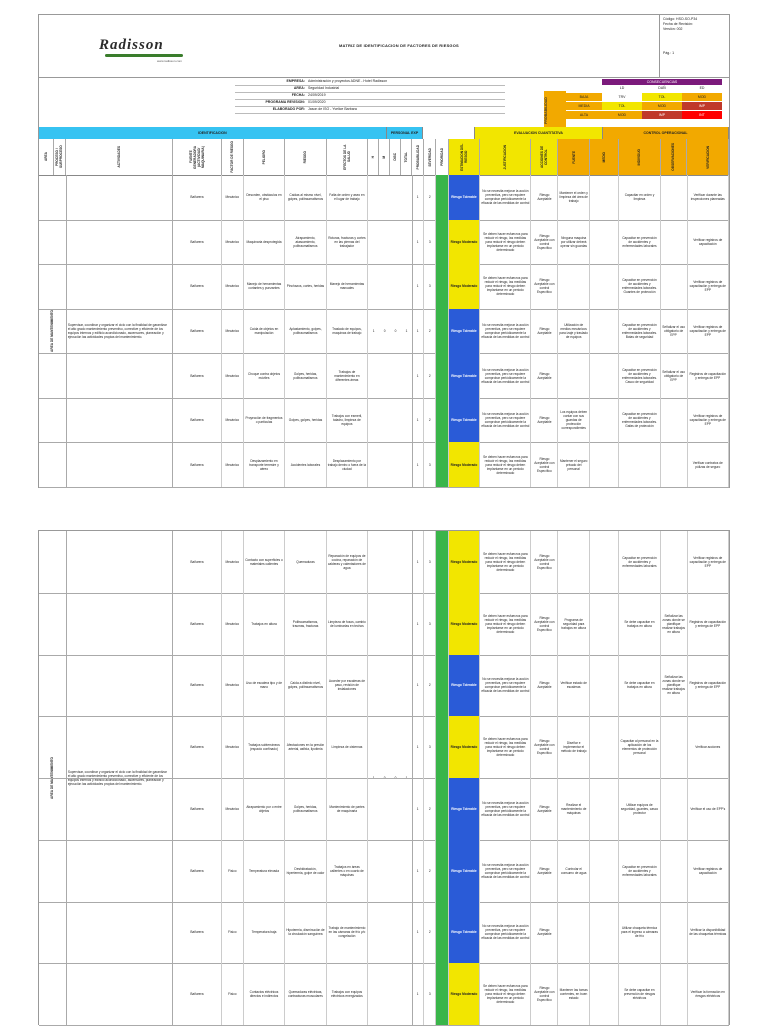 The height and width of the screenshot is (1026, 768). I want to click on personal-m: 0, so click(384, 778).